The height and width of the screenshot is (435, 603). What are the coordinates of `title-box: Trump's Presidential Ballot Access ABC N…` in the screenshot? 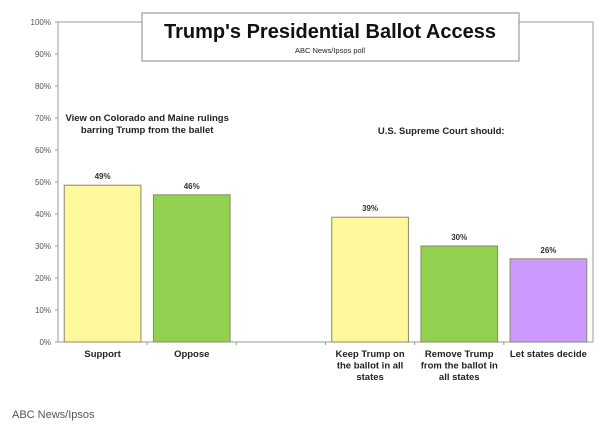 It's located at (330, 37).